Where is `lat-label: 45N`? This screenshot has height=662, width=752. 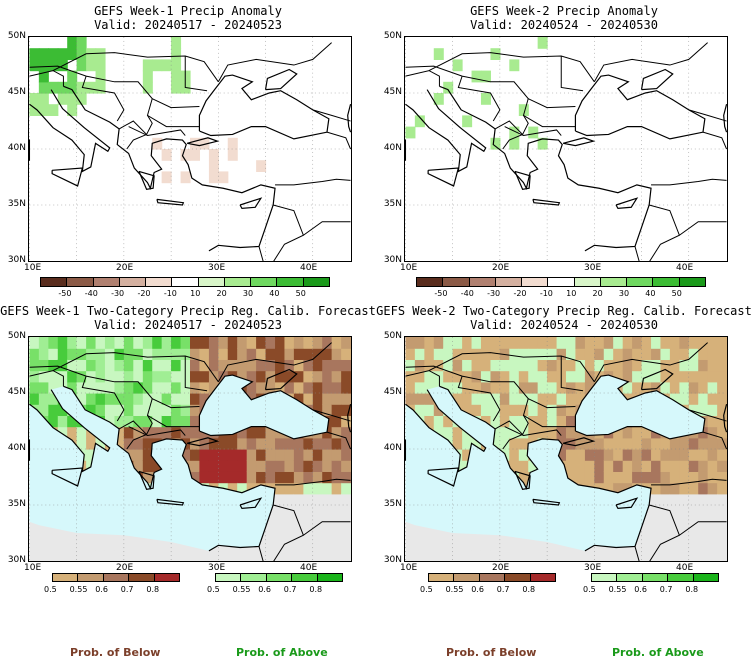 lat-label: 45N is located at coordinates (392, 92).